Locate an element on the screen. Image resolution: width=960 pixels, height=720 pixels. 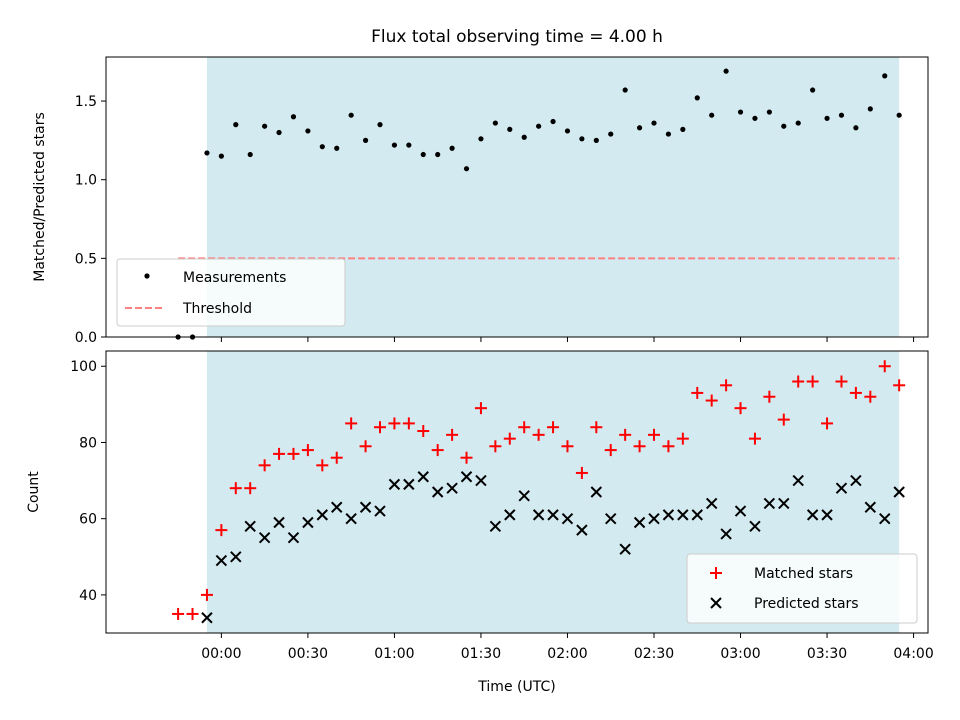
top-y-tick-label: 0.0 is located at coordinates (86, 338).